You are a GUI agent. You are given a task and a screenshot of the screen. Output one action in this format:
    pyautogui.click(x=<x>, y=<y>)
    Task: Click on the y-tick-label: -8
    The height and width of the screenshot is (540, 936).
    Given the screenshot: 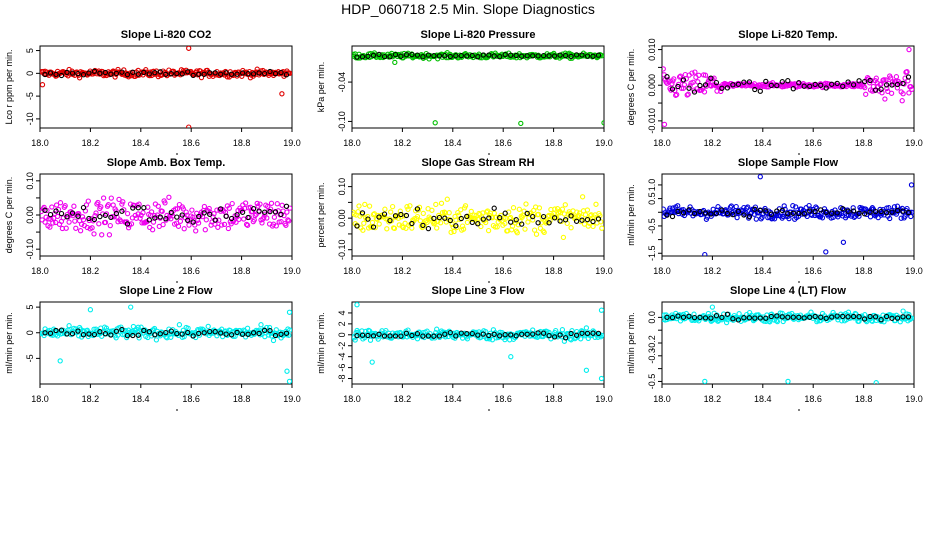 What is the action you would take?
    pyautogui.click(x=342, y=379)
    